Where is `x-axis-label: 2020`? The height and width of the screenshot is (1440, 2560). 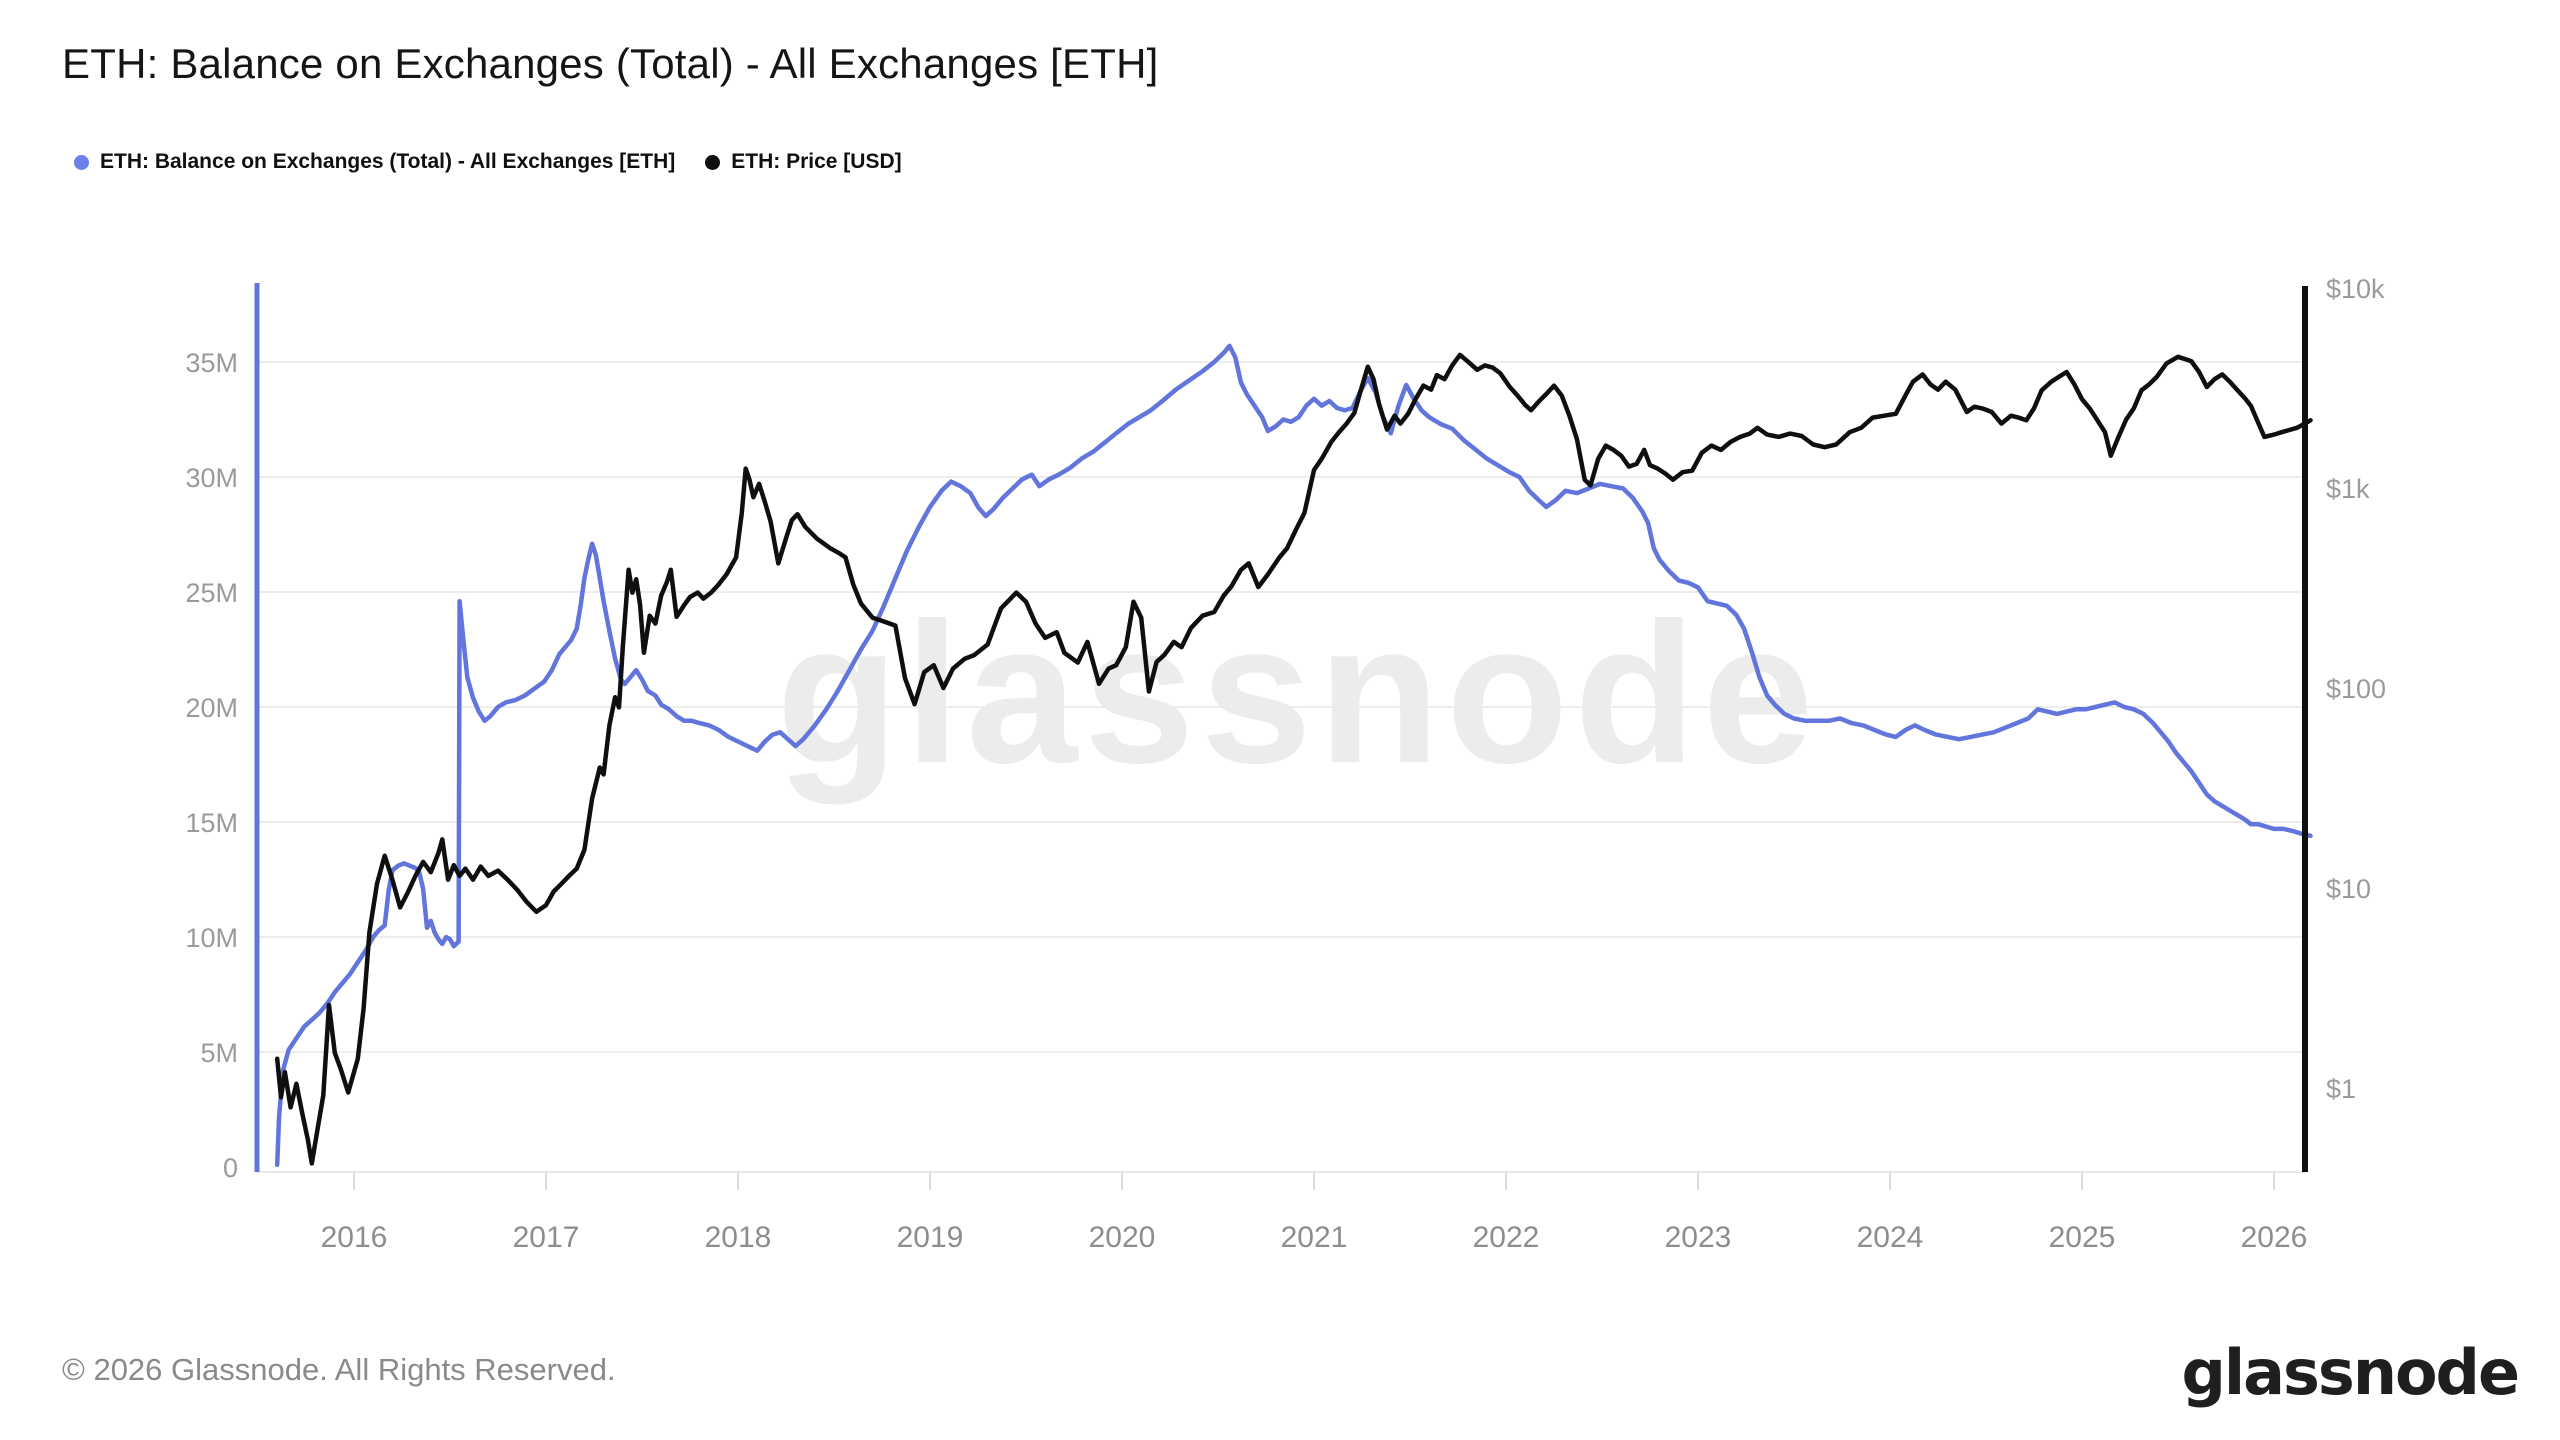
x-axis-label: 2020 is located at coordinates (1122, 1237).